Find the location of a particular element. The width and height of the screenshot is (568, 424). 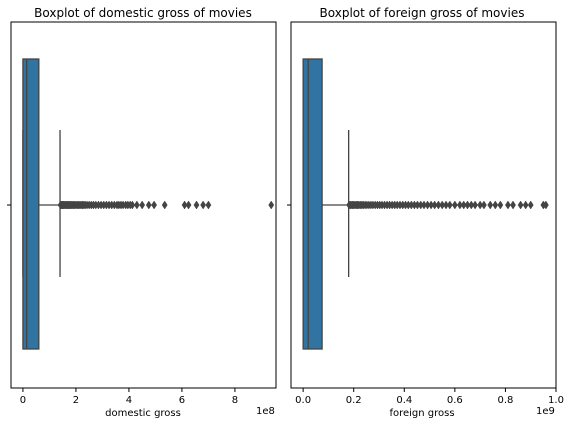

x-tick-label: 0.0 is located at coordinates (303, 400).